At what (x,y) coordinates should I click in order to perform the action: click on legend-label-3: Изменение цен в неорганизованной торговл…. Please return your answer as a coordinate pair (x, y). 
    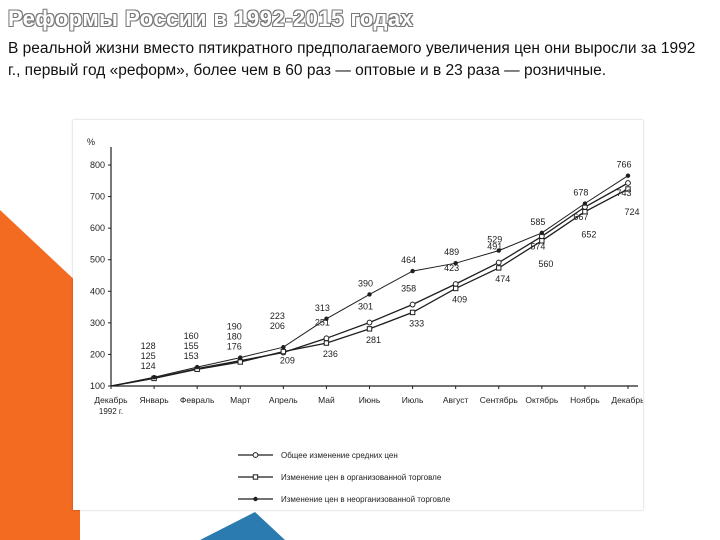
    Looking at the image, I should click on (366, 499).